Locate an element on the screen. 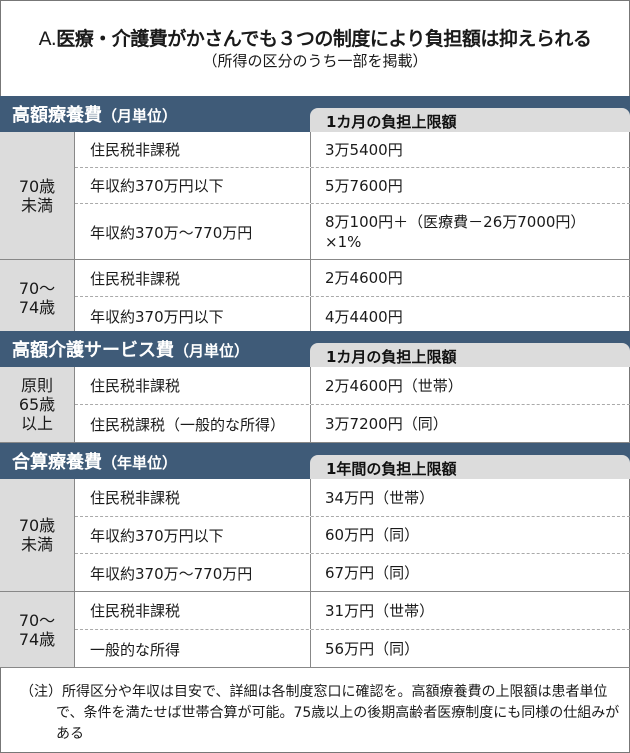 The width and height of the screenshot is (630, 753). limit-amount: 56万円（同） is located at coordinates (470, 649).